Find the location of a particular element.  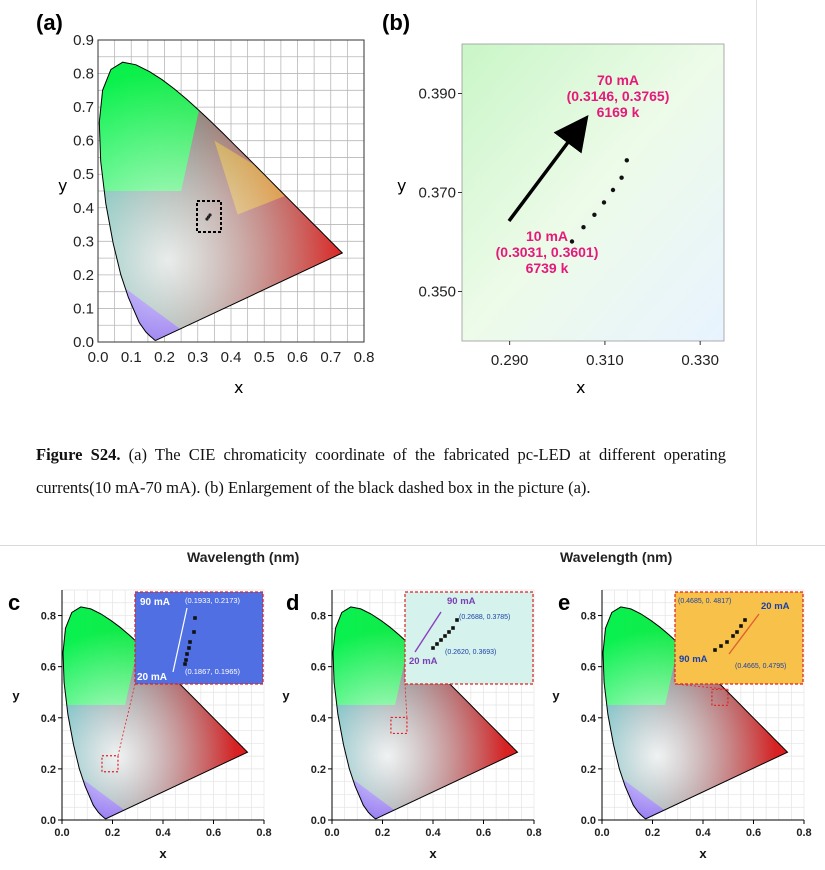

y-tick-label-a: 0.4 is located at coordinates (83, 208).